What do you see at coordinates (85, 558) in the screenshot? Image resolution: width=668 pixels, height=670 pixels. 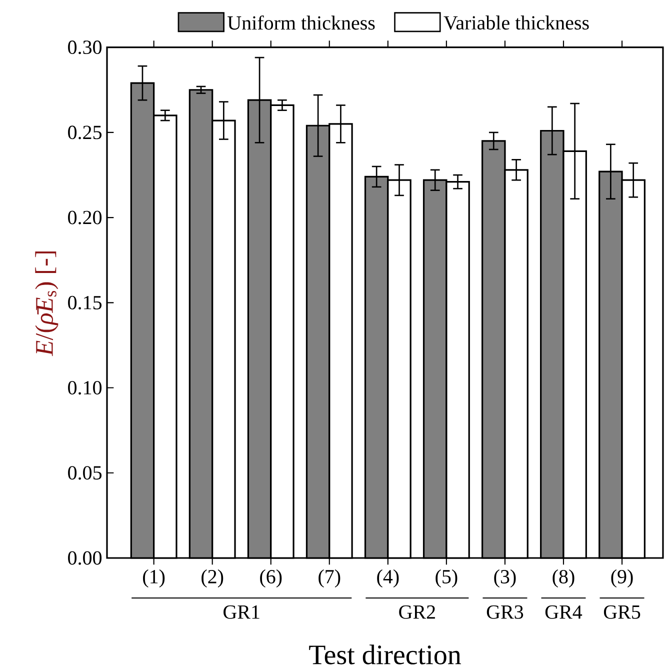 I see `y-tick-label: 0.00` at bounding box center [85, 558].